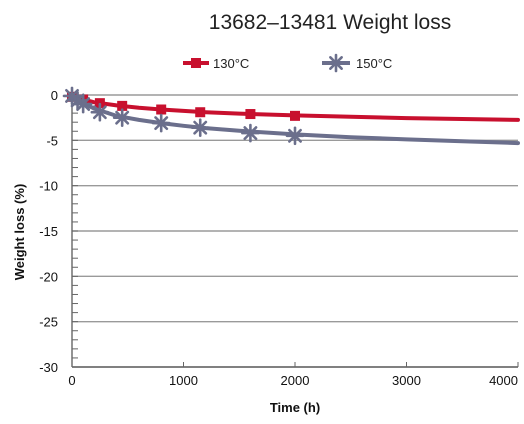 Image resolution: width=524 pixels, height=424 pixels. I want to click on legend-item-150c: 150°C, so click(357, 63).